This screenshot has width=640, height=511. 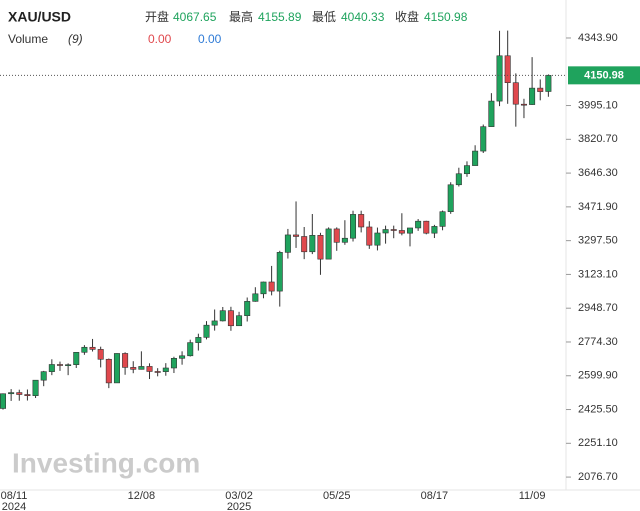 What do you see at coordinates (598, 443) in the screenshot?
I see `y-tick-label: 2251.10` at bounding box center [598, 443].